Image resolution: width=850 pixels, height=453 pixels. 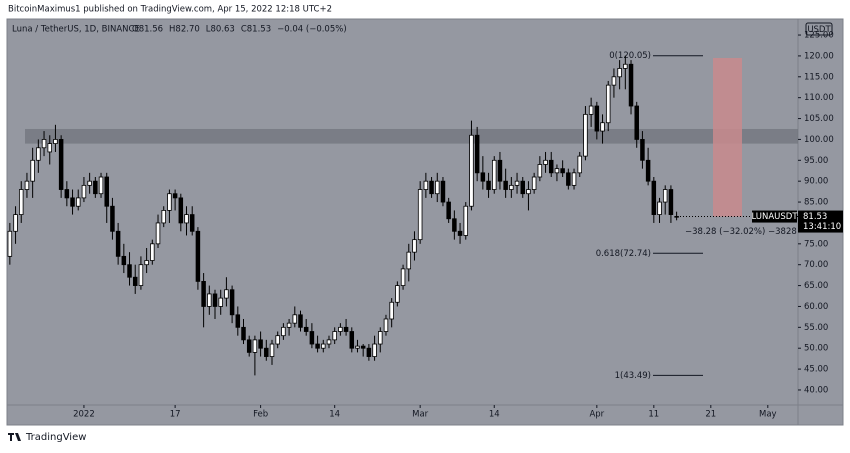 What do you see at coordinates (312, 30) in the screenshot?
I see `ohlc-value: −0.04 (−0.05%)` at bounding box center [312, 30].